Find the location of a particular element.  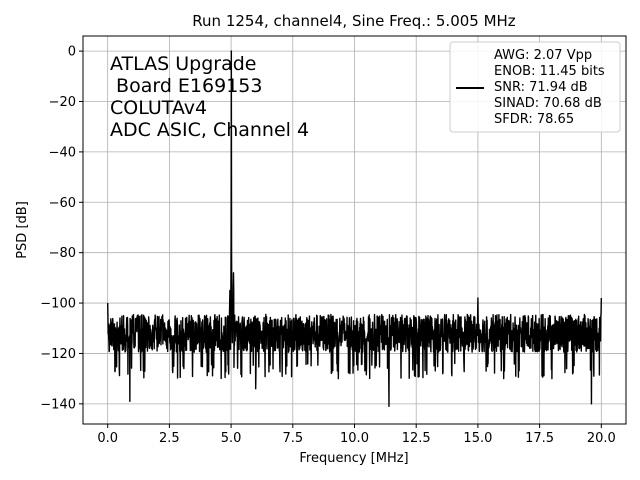

x-tick-label: 5.0 is located at coordinates (231, 438).